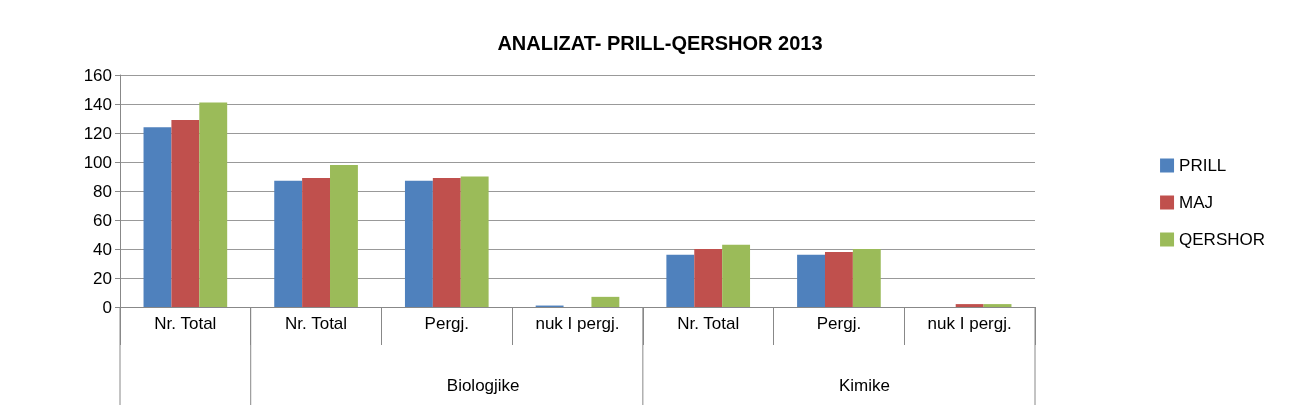  I want to click on y-tick-label: 120, so click(97, 133).